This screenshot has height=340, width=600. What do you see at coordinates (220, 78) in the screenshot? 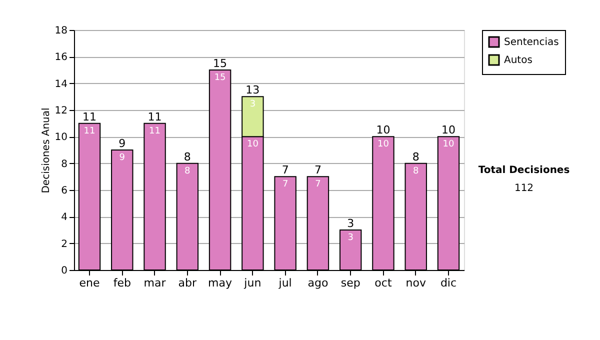
I see `data-label: 15` at bounding box center [220, 78].